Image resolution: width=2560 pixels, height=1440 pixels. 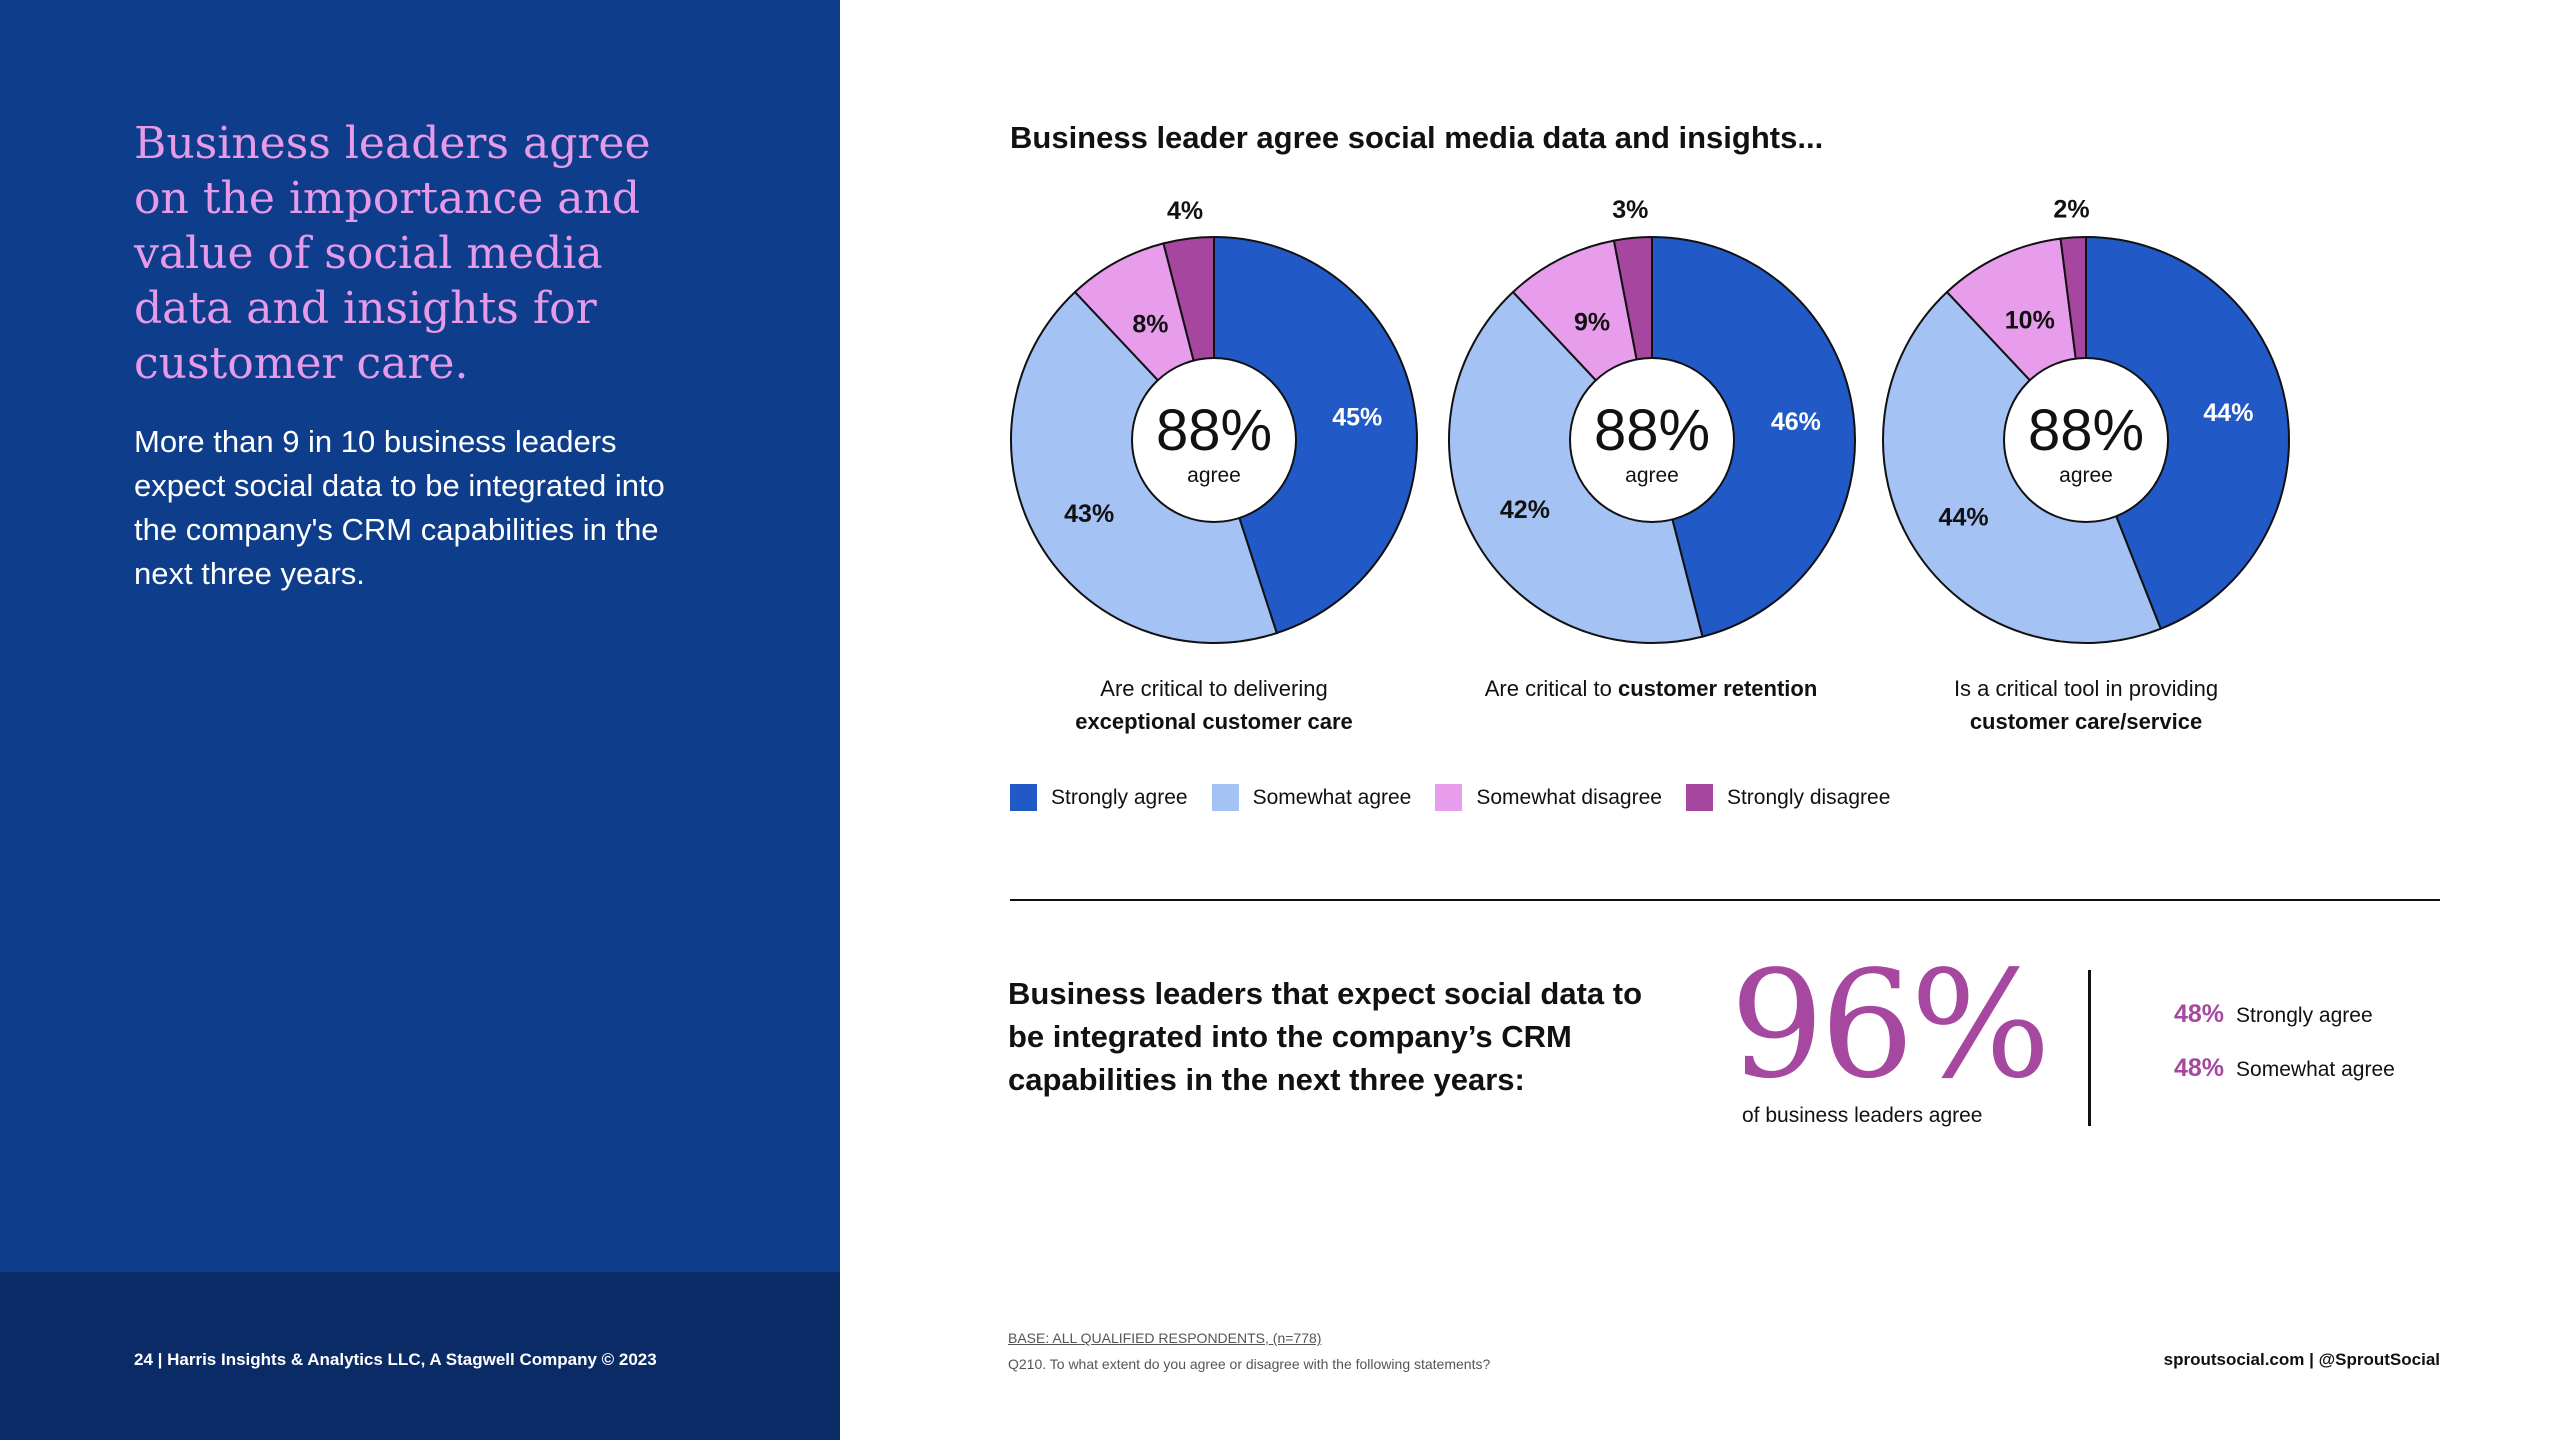 What do you see at coordinates (1525, 510) in the screenshot?
I see `pie-2-label-somewhat-agree: 42%` at bounding box center [1525, 510].